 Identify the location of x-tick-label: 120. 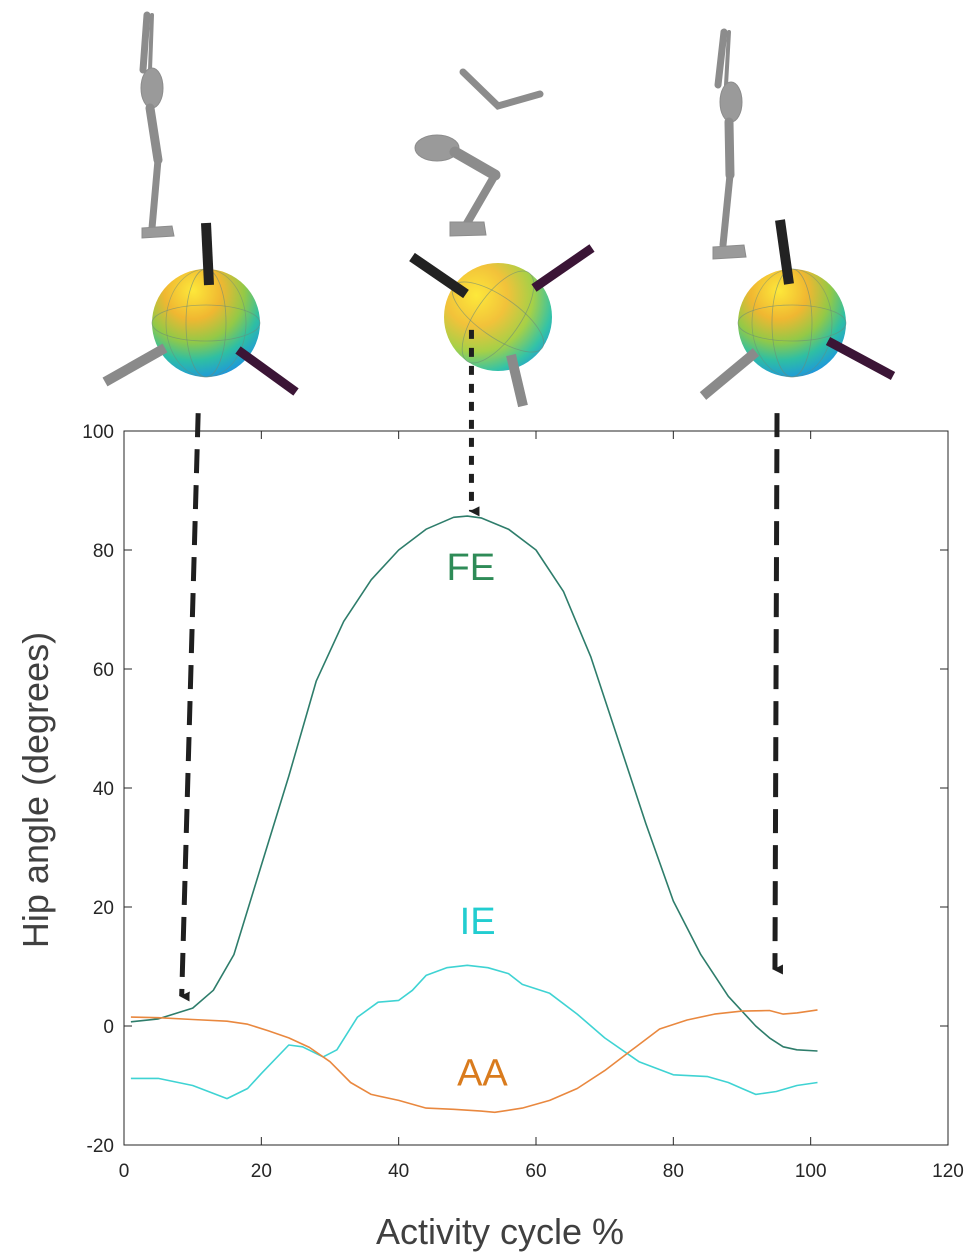
(948, 1171).